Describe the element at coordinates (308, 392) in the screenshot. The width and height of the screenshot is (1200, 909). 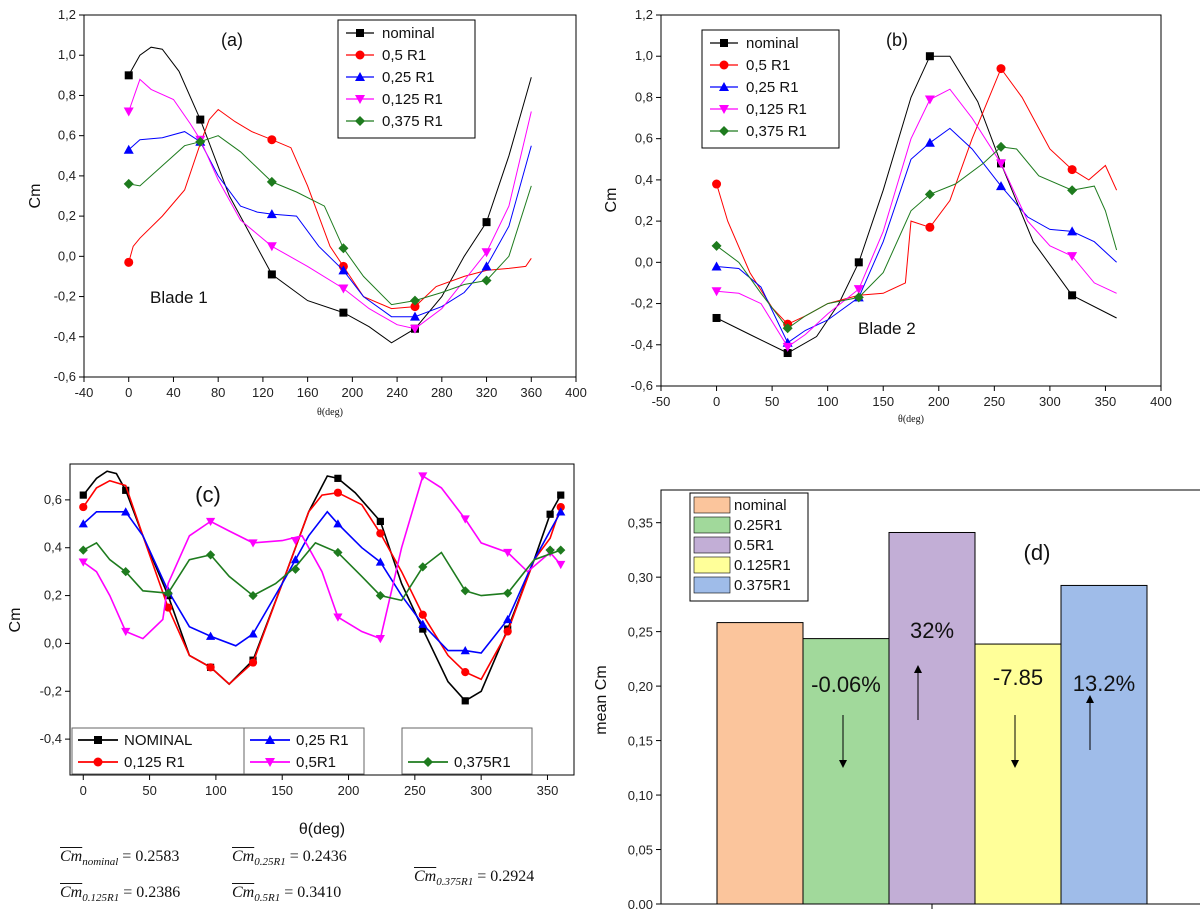
I see `x-tick-label: 160` at that location.